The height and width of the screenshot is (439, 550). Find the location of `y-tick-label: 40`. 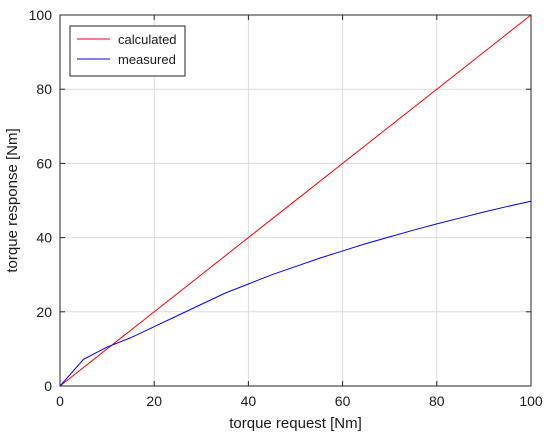

y-tick-label: 40 is located at coordinates (44, 238).